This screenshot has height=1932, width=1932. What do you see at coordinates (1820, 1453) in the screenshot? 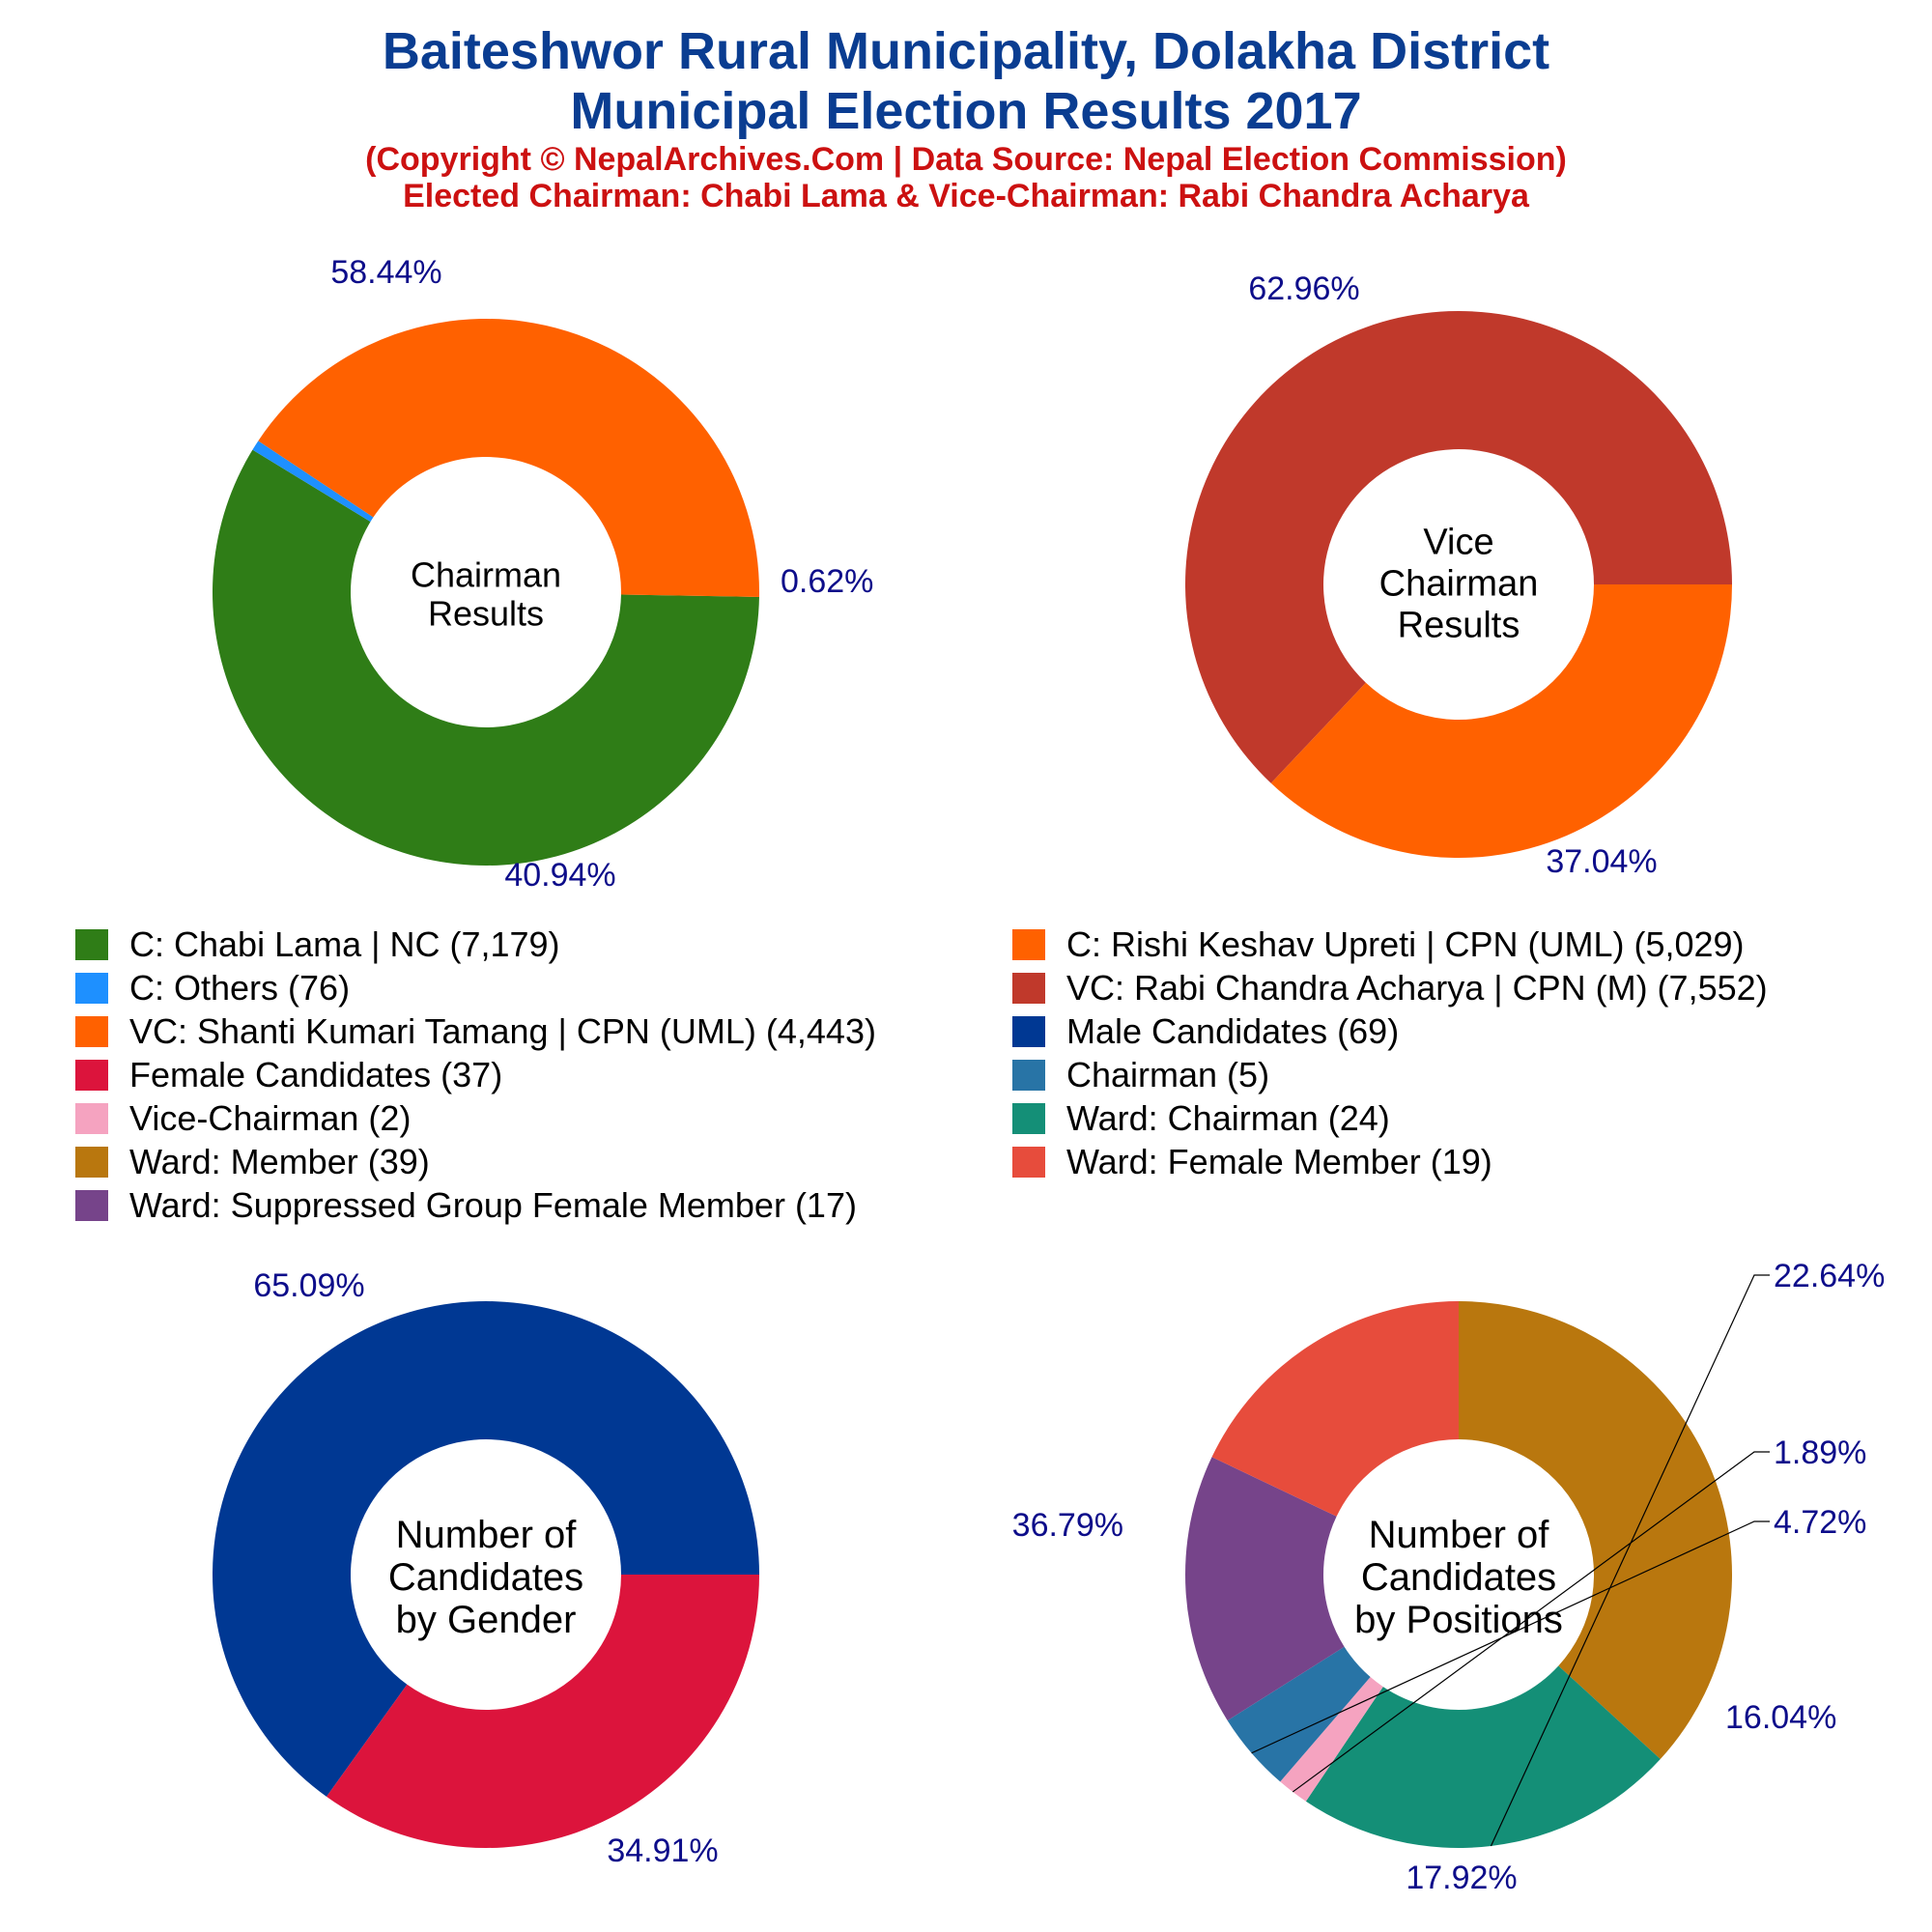
I see `percent-label: 1.89%` at bounding box center [1820, 1453].